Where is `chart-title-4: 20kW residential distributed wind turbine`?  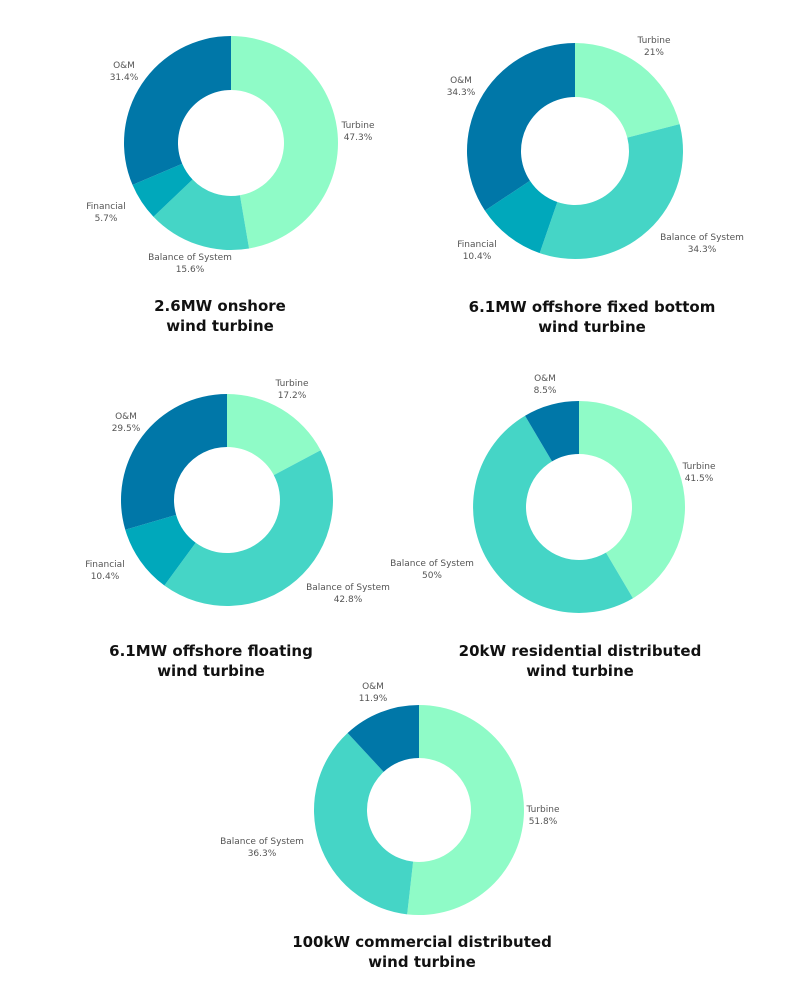
chart-title-4: 20kW residential distributed wind turbine is located at coordinates (580, 661).